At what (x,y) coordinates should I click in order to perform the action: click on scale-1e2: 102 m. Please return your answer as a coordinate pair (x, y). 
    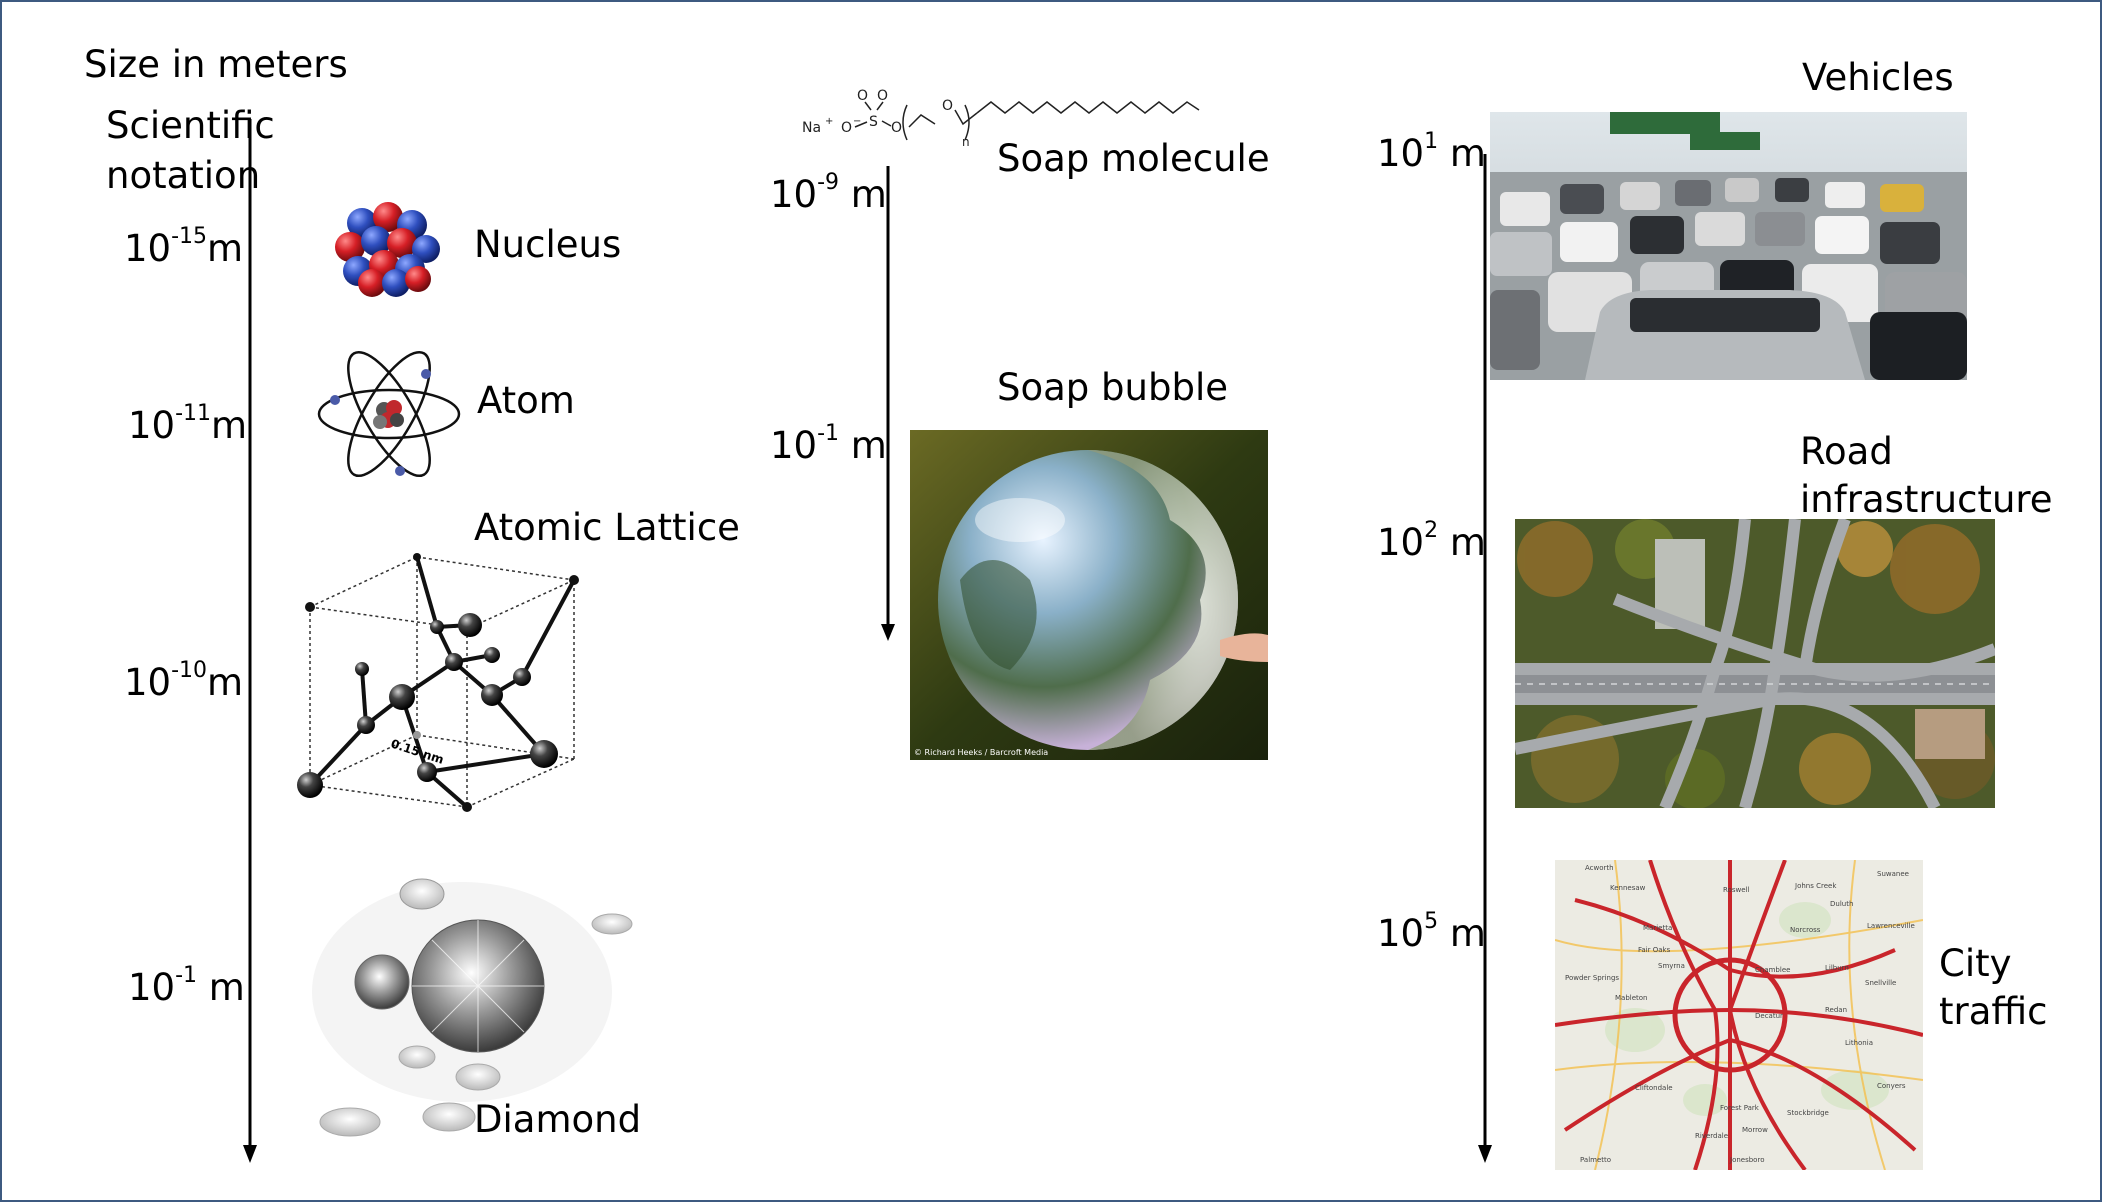
    Looking at the image, I should click on (1431, 541).